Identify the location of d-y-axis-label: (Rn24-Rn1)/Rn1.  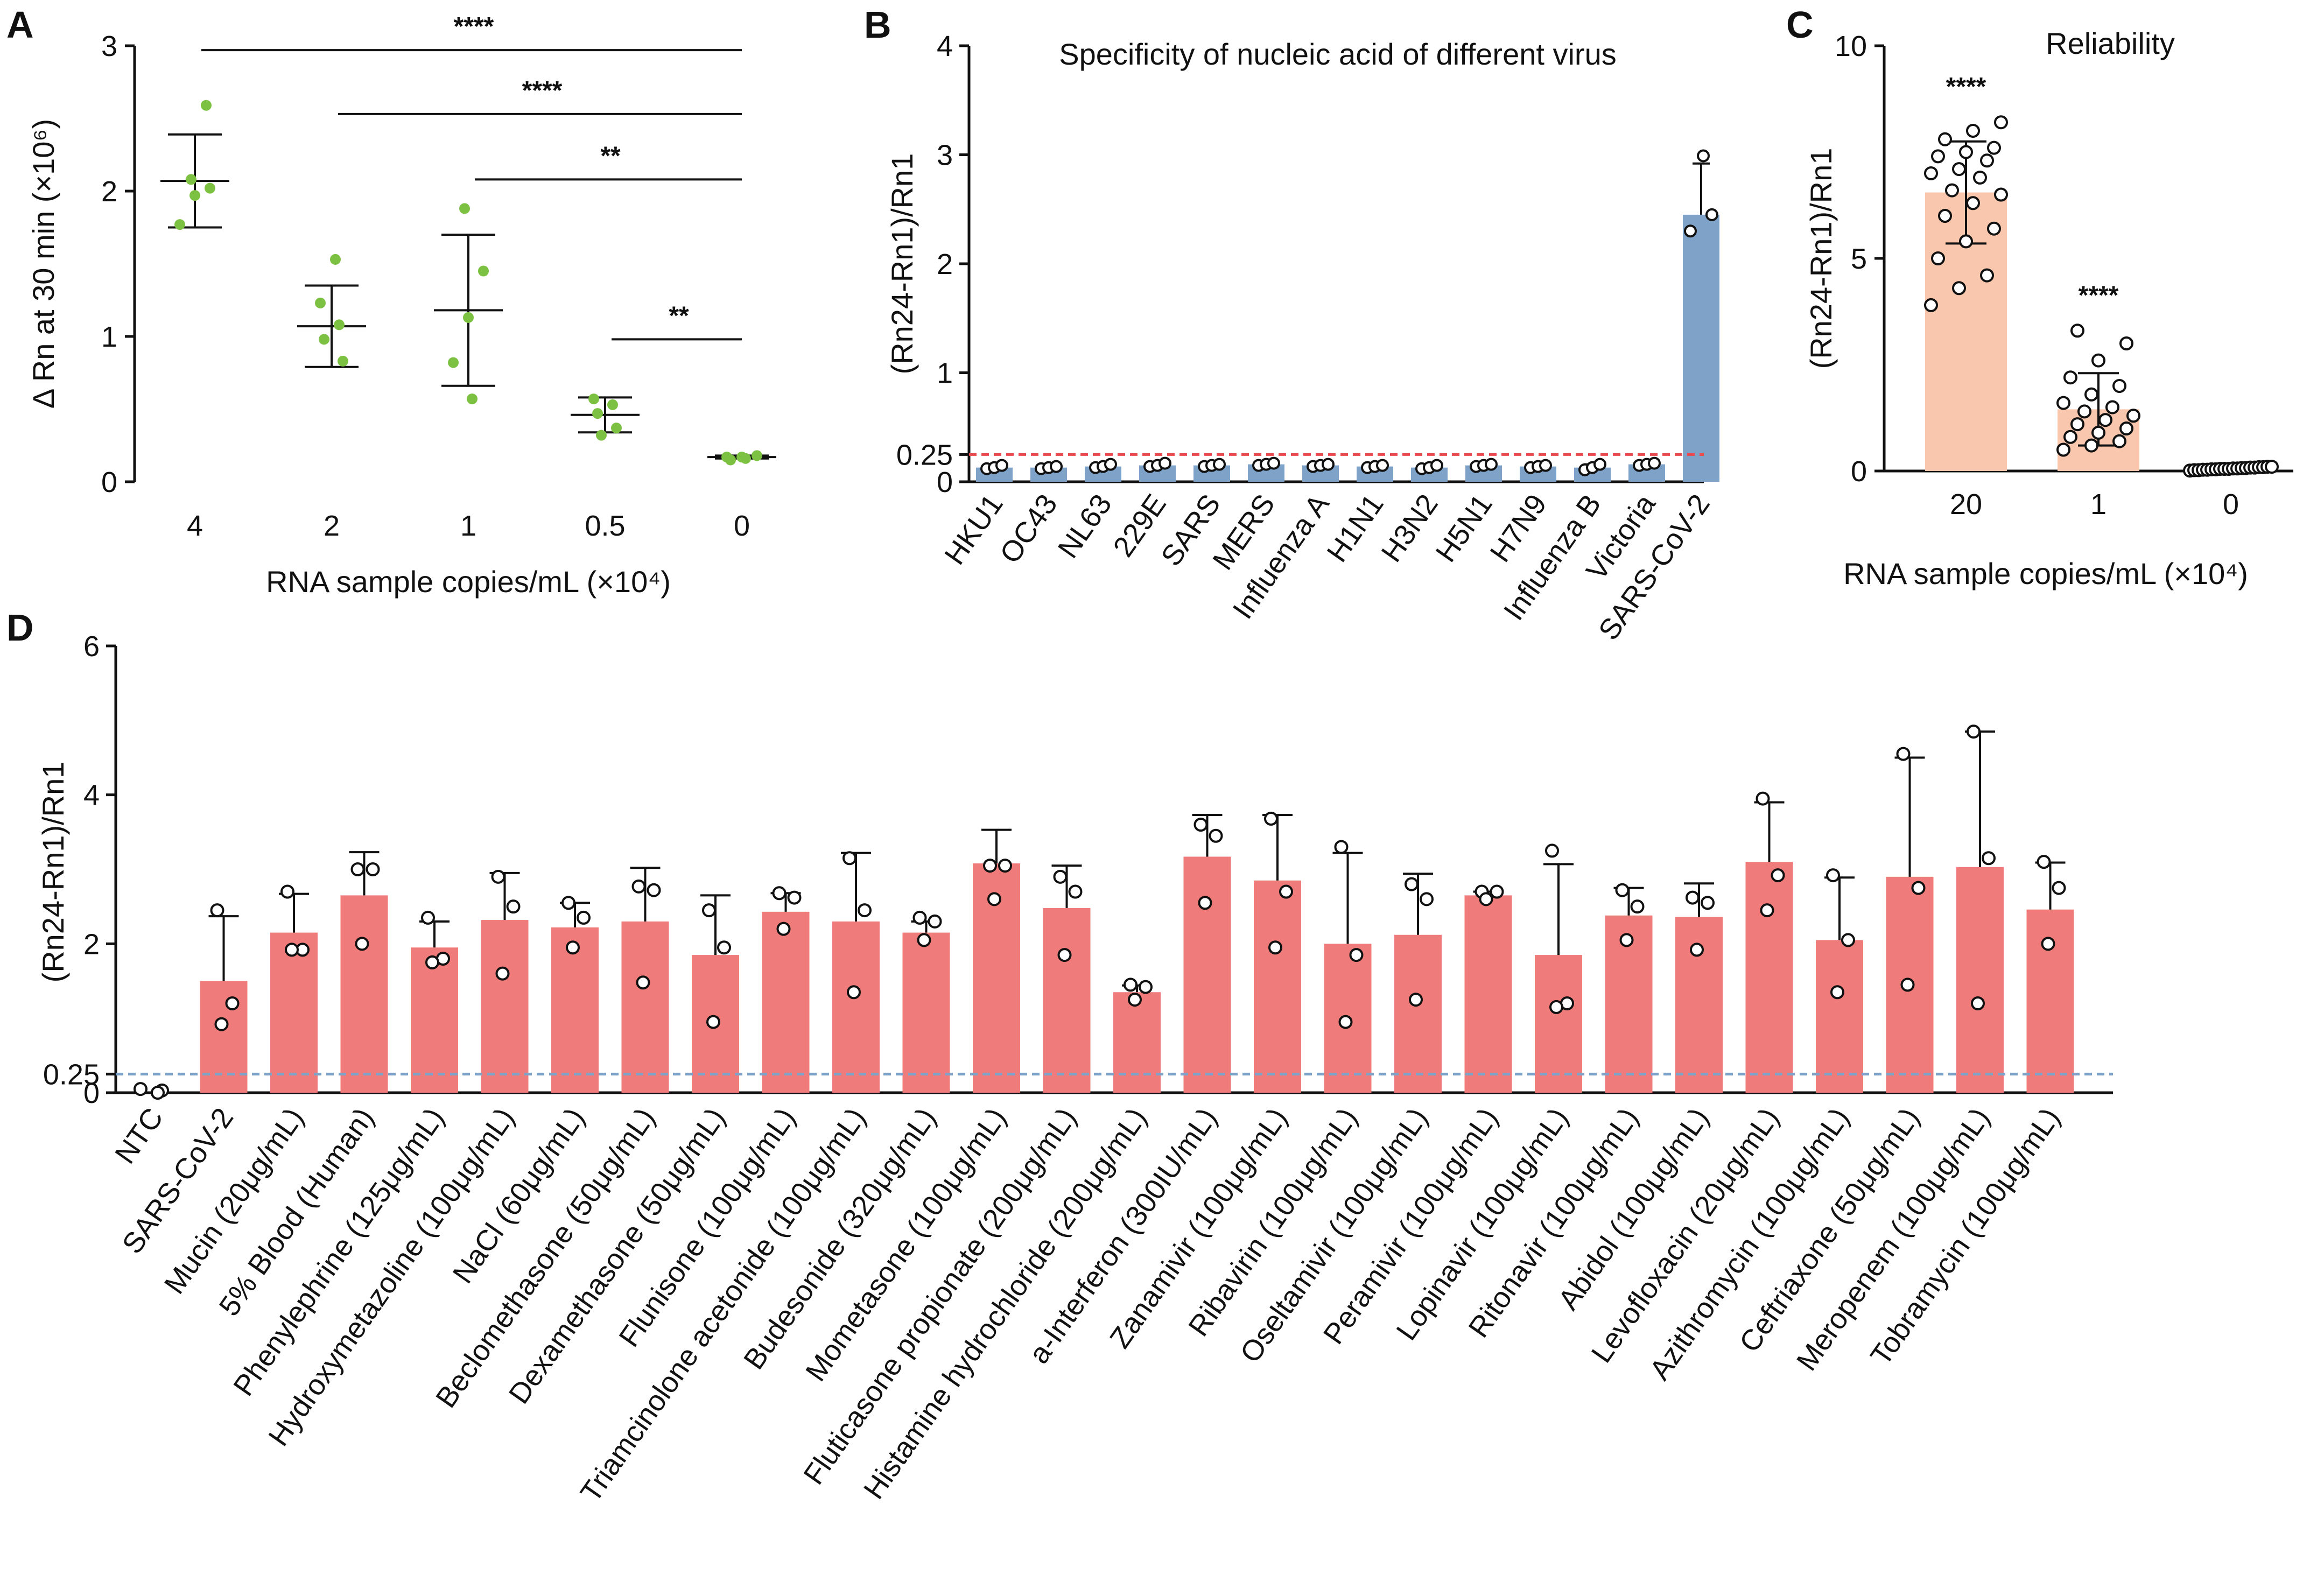
(53, 873).